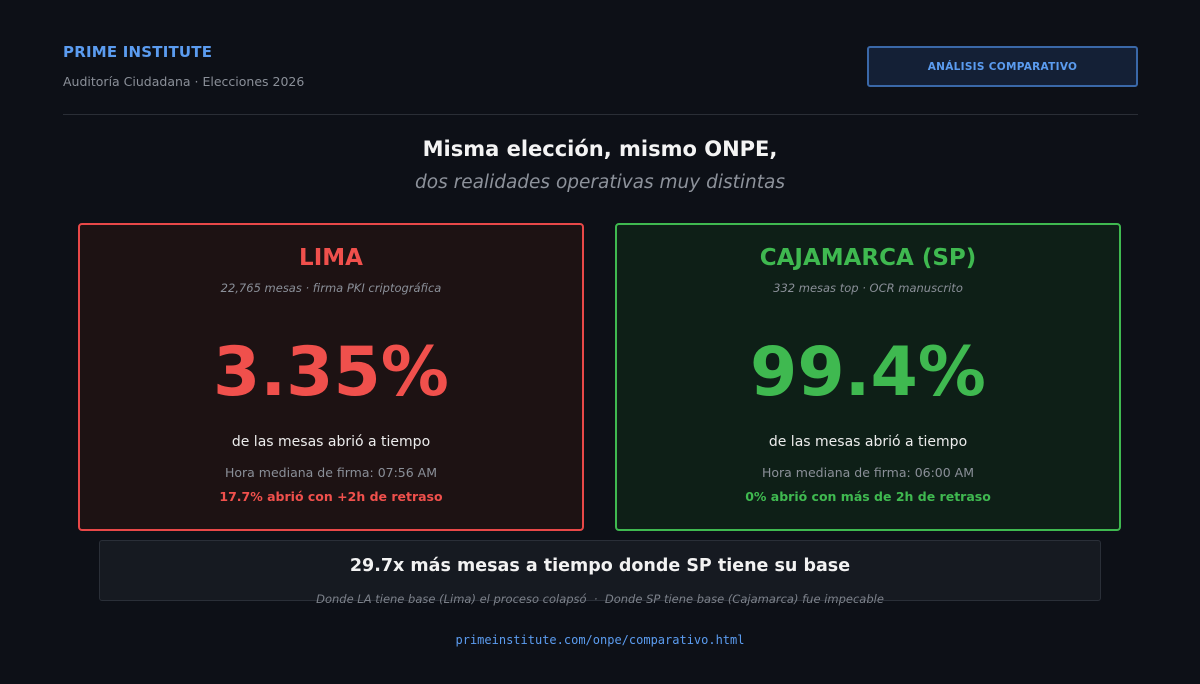 Image resolution: width=1200 pixels, height=684 pixels. What do you see at coordinates (184, 81) in the screenshot?
I see `brand-subtitle: Auditoría Ciudadana · Elecciones 2026` at bounding box center [184, 81].